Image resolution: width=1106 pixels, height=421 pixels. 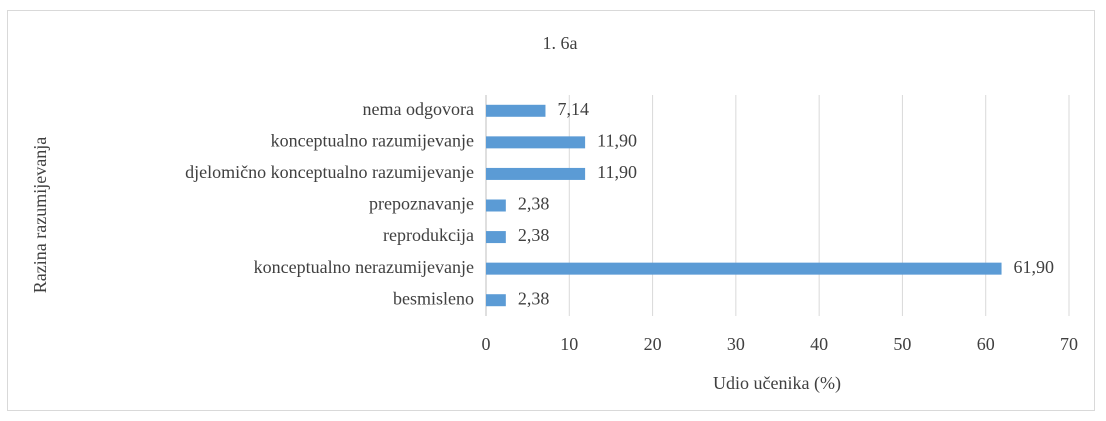 I want to click on x-tick-label: 10, so click(x=569, y=344).